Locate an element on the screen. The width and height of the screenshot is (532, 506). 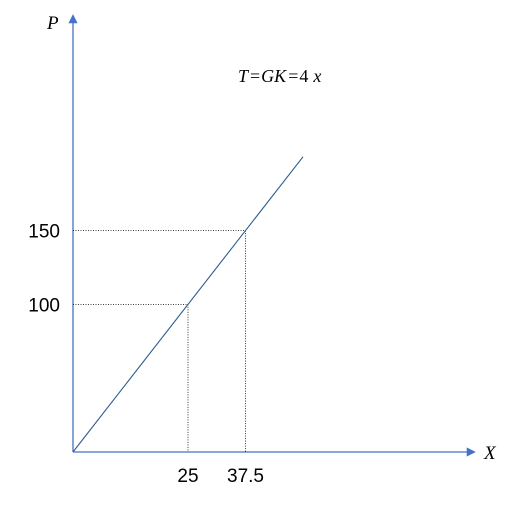
line-label-mid: GK is located at coordinates (274, 76).